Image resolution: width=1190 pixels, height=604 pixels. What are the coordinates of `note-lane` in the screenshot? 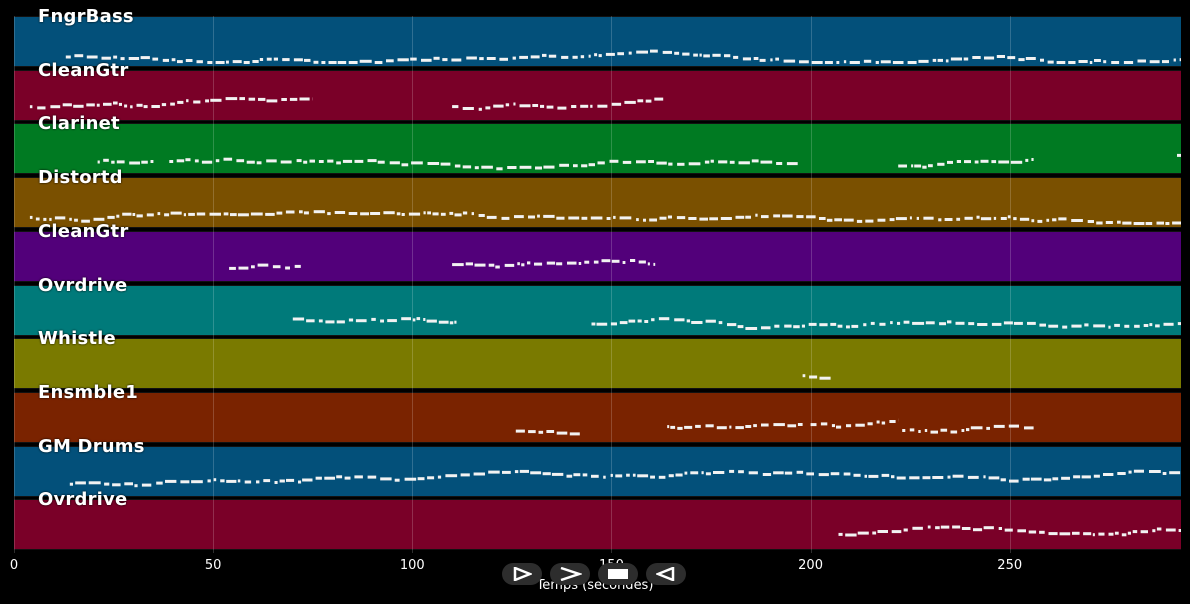 It's located at (442, 264).